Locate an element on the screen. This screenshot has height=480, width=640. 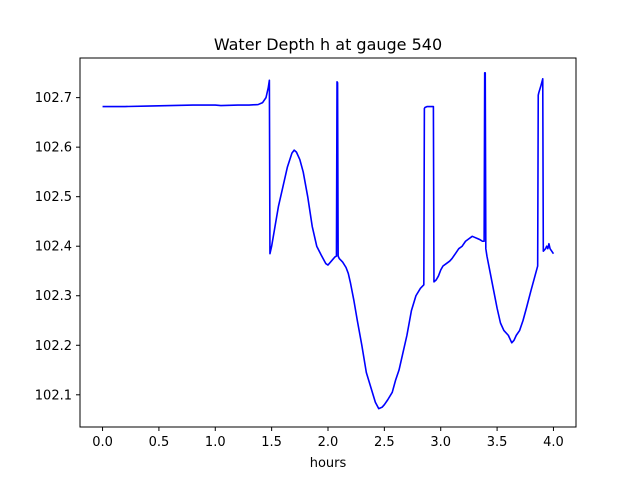
y-axis: 102.1 102.2 102.3 102.4 102.5 102.6 102.7 is located at coordinates (57, 247).